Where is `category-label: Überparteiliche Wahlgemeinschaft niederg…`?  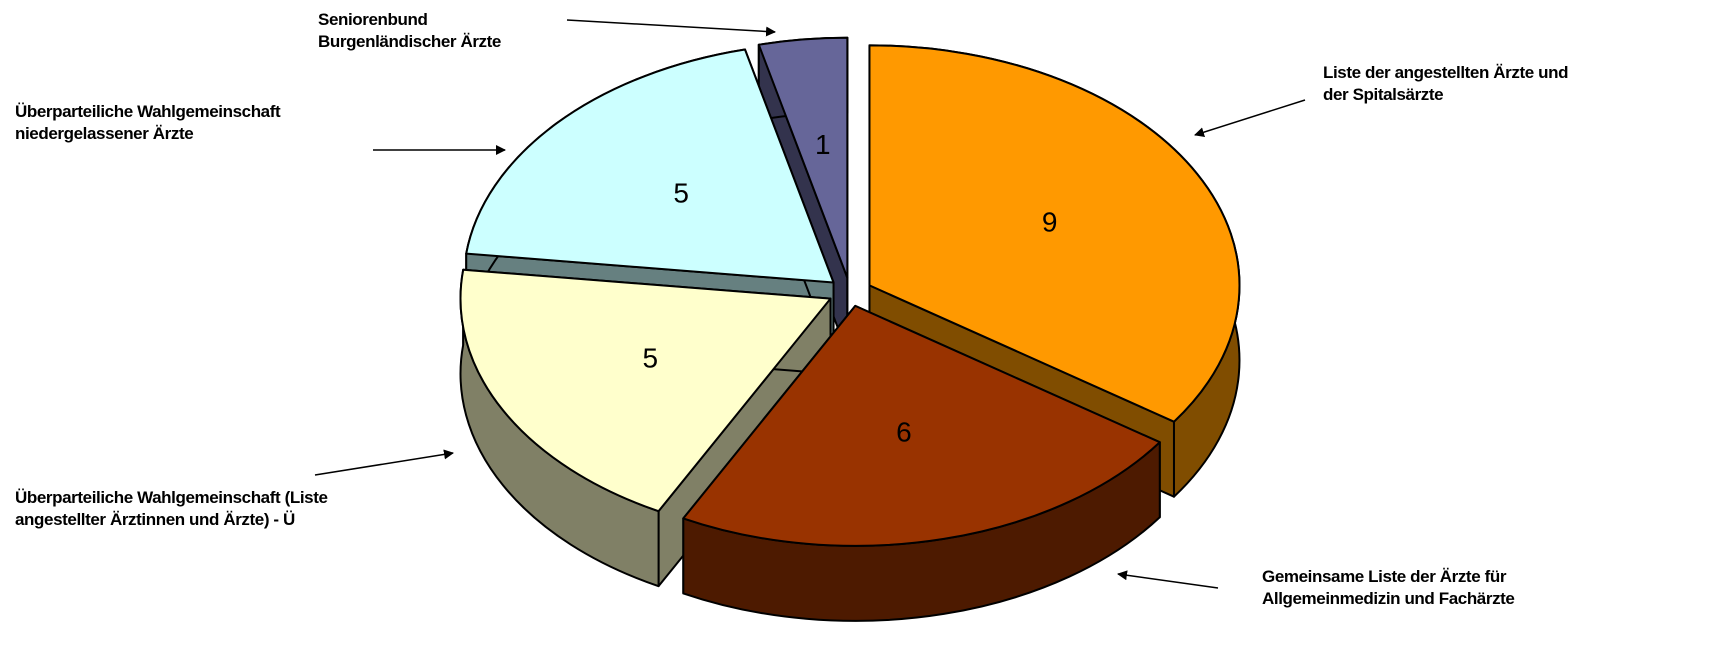
category-label: Überparteiliche Wahlgemeinschaft niederg… is located at coordinates (148, 122).